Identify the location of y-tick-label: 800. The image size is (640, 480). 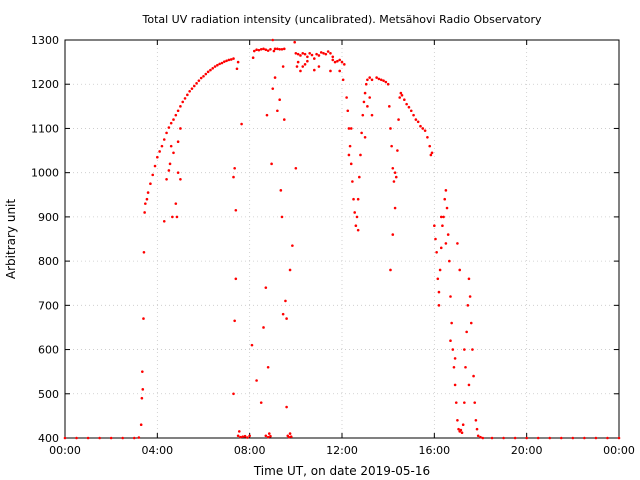
(48, 261).